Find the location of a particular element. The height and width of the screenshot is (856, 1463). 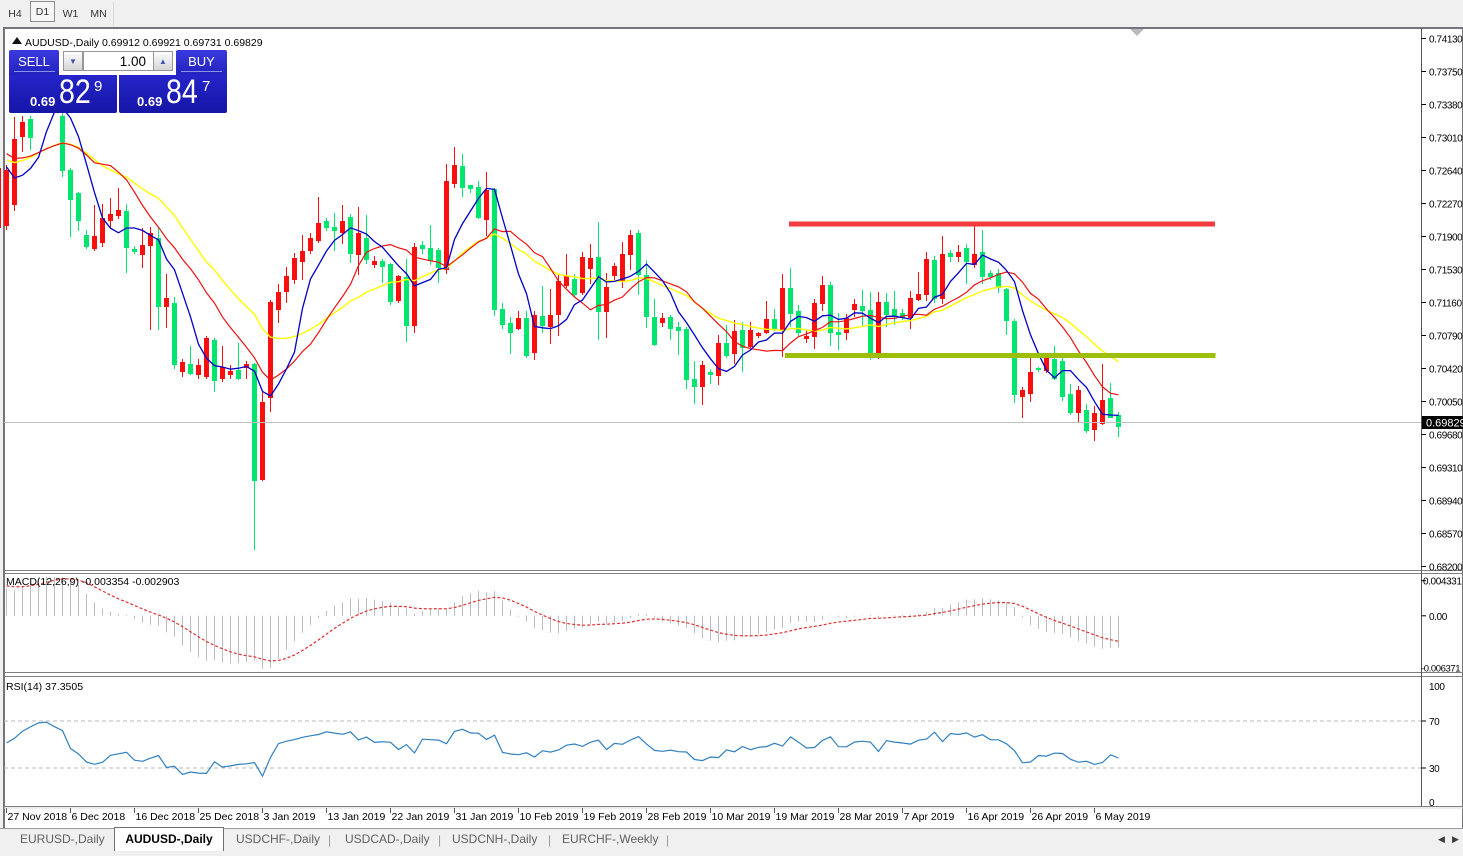

svg-text: 10 Feb 2019 is located at coordinates (549, 817).